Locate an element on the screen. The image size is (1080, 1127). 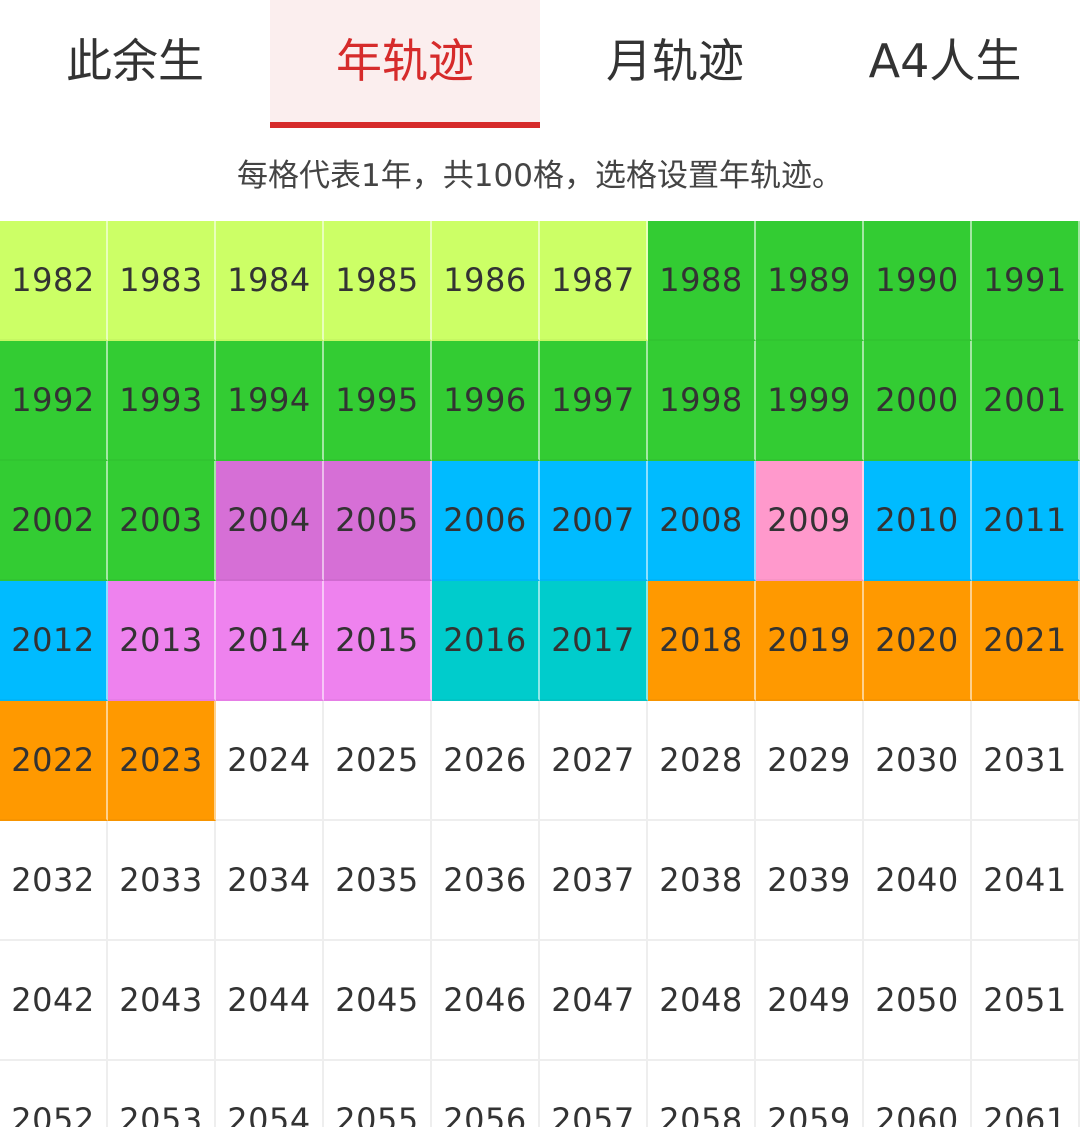
year-cell: 1987 is located at coordinates (594, 281).